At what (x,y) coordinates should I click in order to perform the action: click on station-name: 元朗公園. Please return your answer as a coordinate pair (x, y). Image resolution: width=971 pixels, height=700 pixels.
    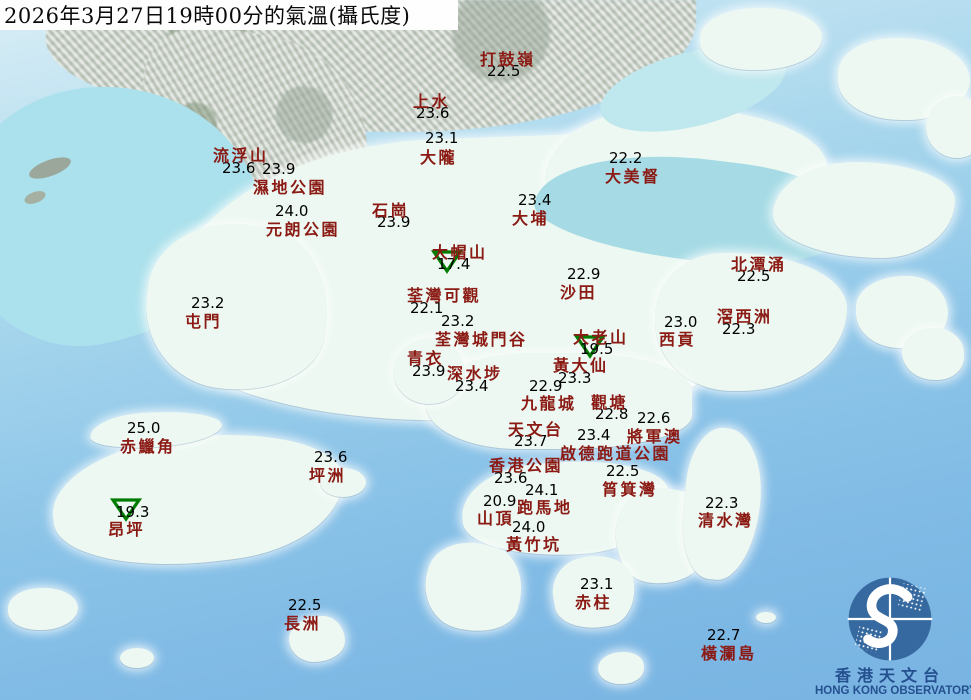
    Looking at the image, I should click on (303, 229).